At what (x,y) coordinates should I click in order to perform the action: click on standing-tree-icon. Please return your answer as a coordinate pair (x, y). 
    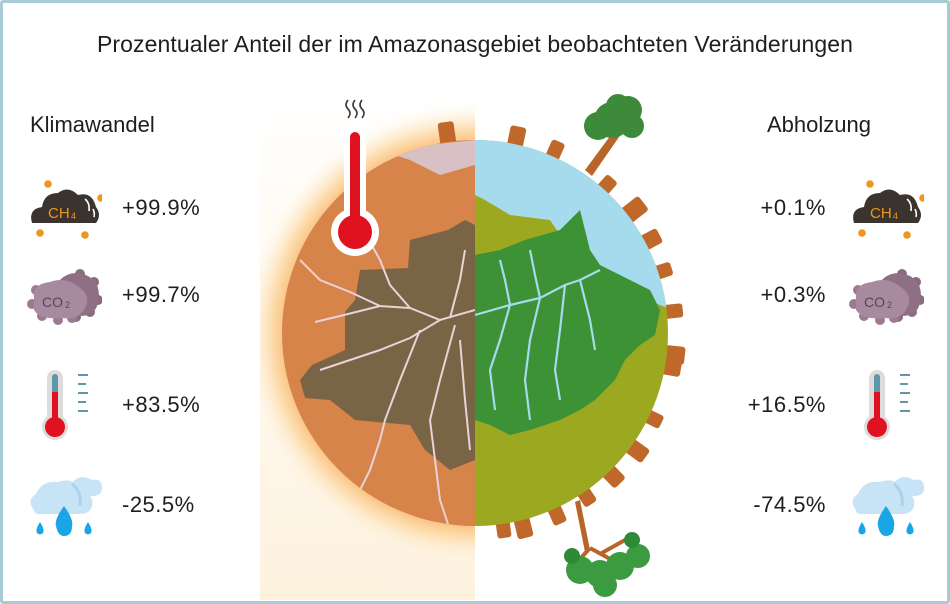
    Looking at the image, I should click on (614, 135).